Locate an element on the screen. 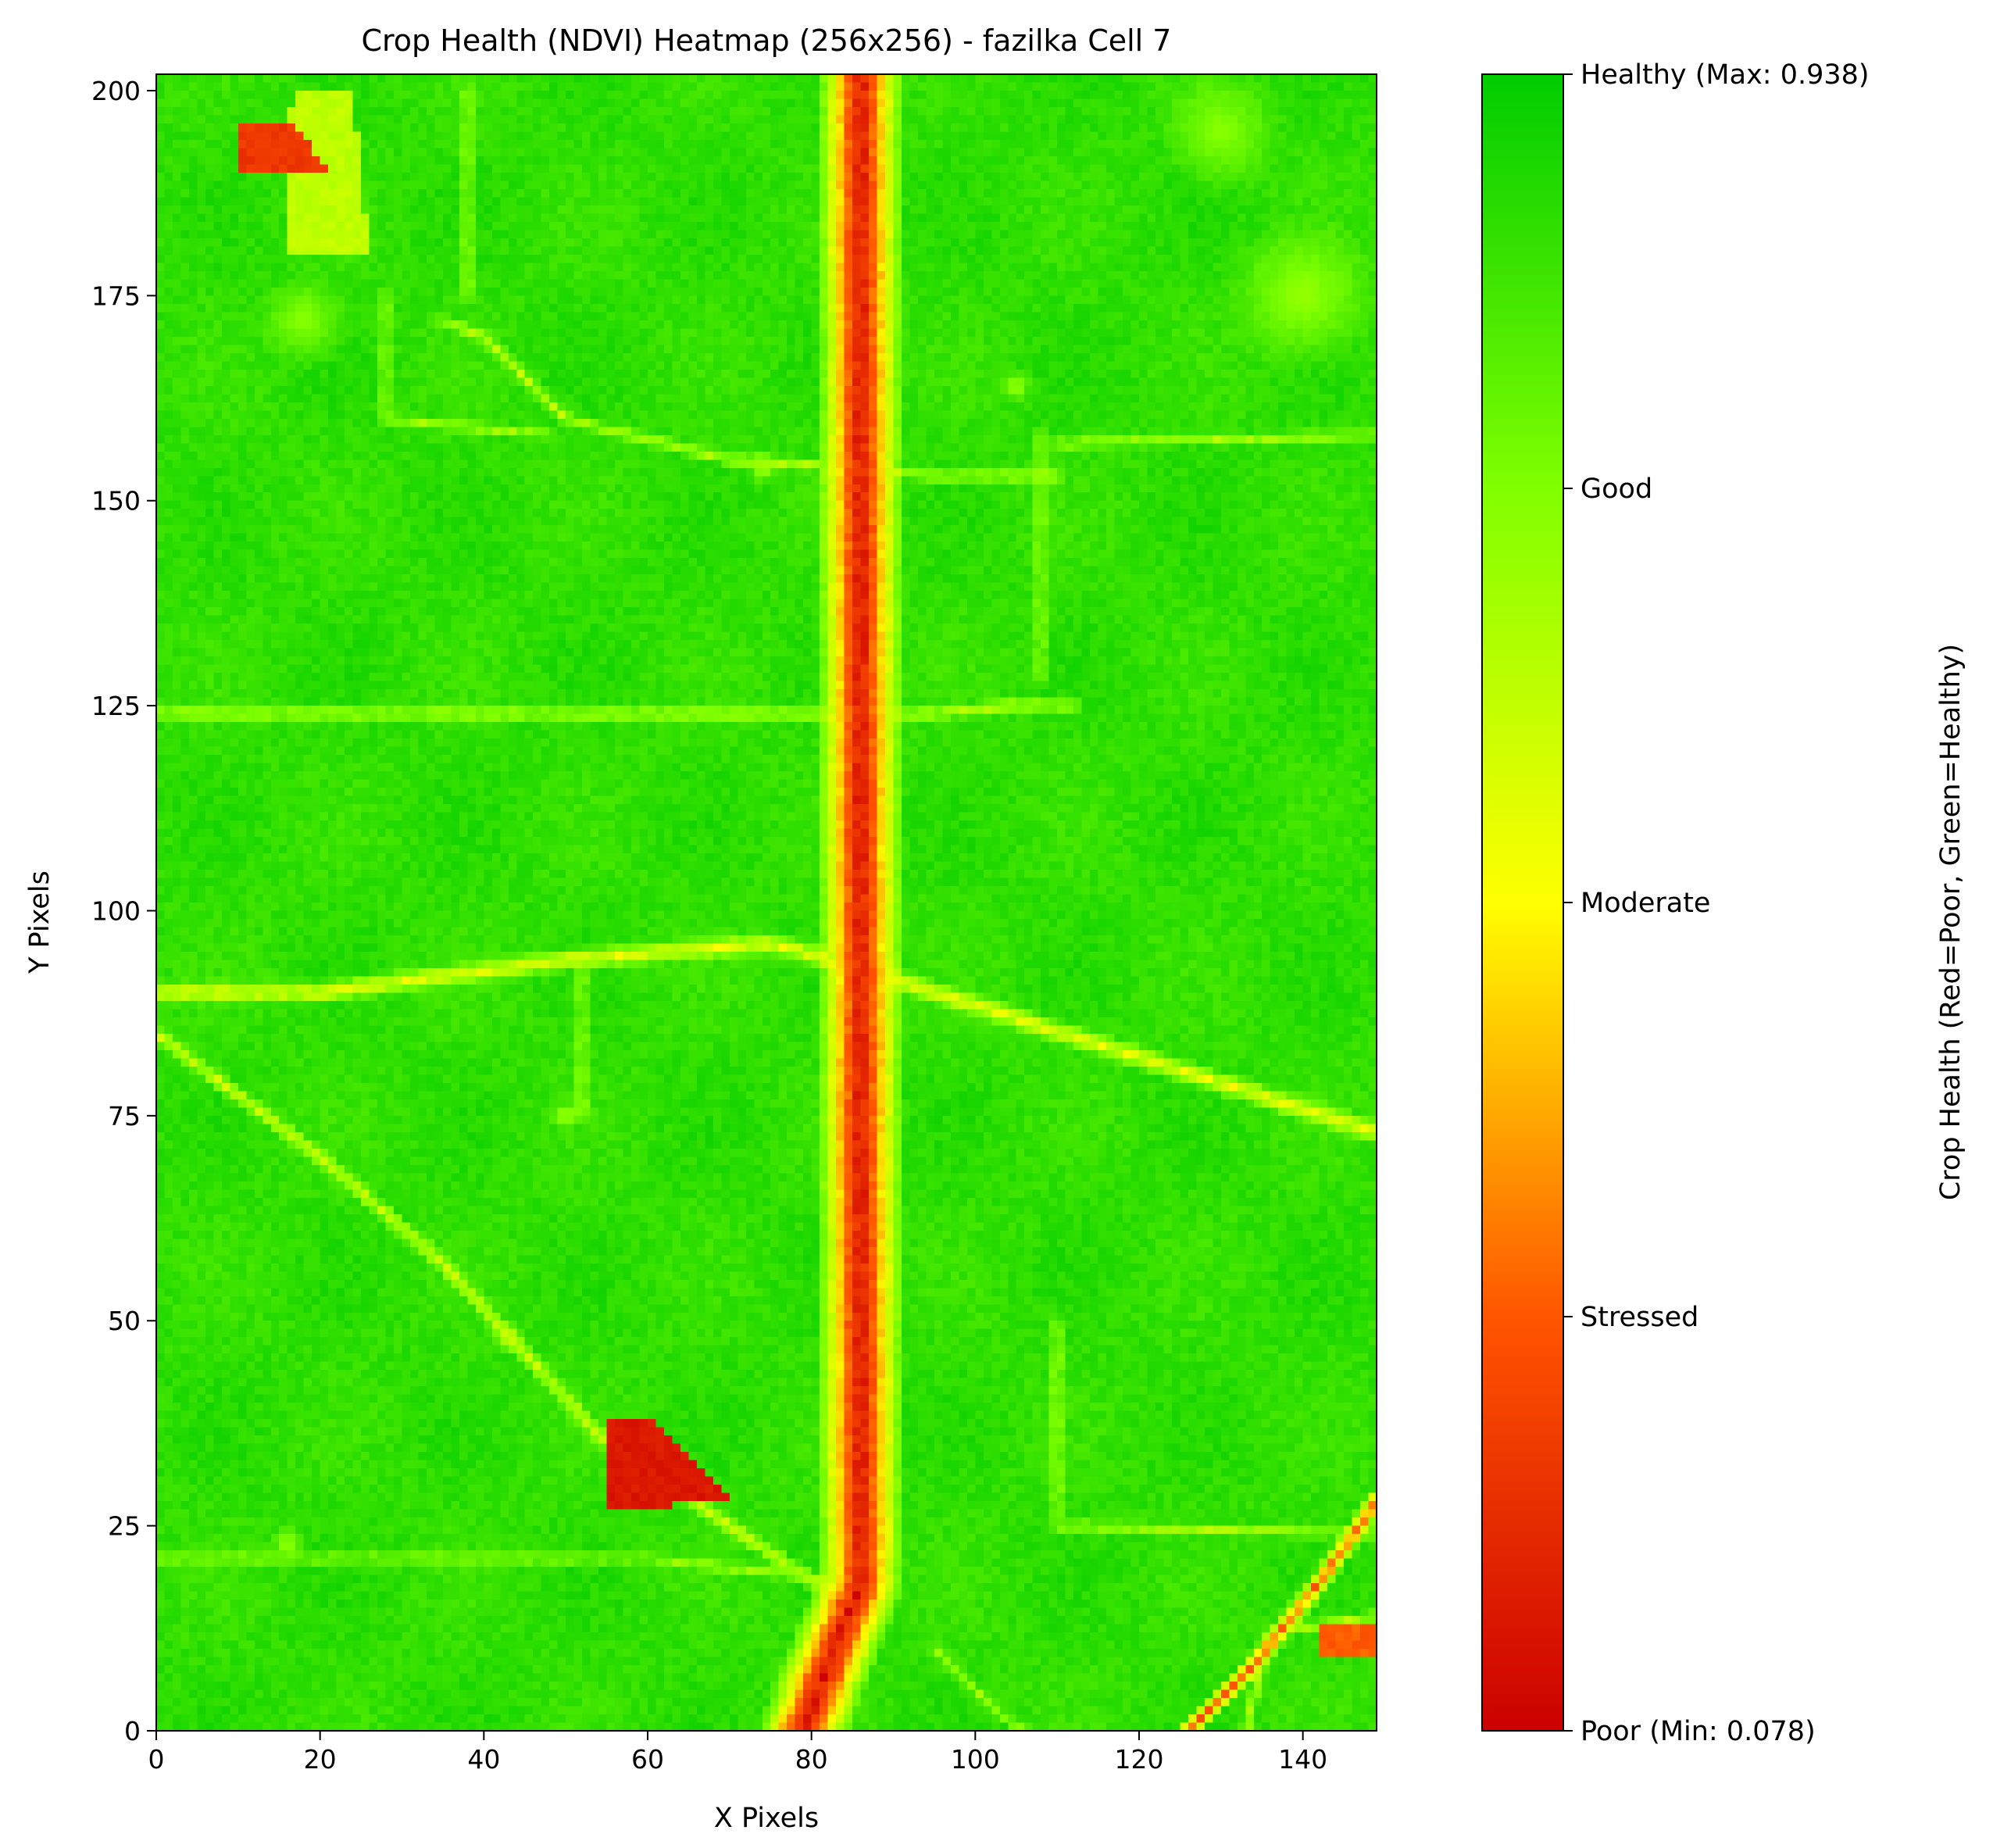  x-axis: 0 20 40 60 80 100 120 140 is located at coordinates (737, 1753).